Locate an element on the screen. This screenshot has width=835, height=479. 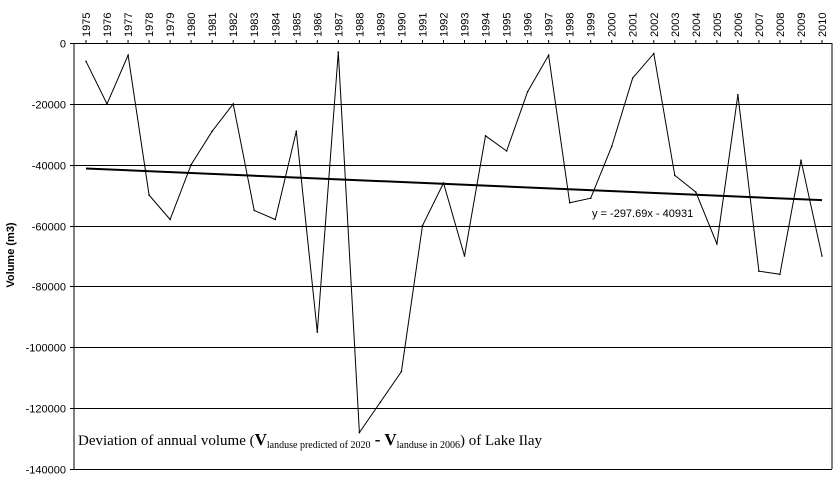
x-tick-label: 1982 is located at coordinates (234, 25).